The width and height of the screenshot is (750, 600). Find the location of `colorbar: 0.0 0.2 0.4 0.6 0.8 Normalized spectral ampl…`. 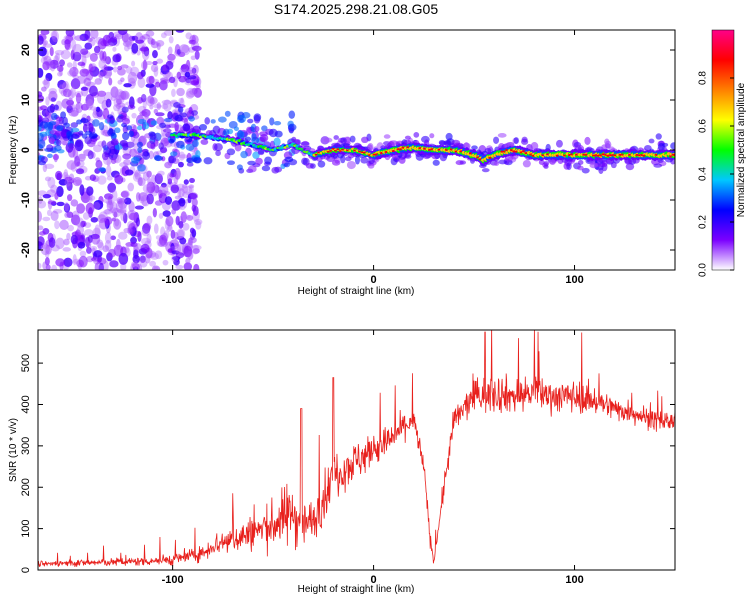

colorbar: 0.0 0.2 0.4 0.6 0.8 Normalized spectral ampl… is located at coordinates (722, 153).